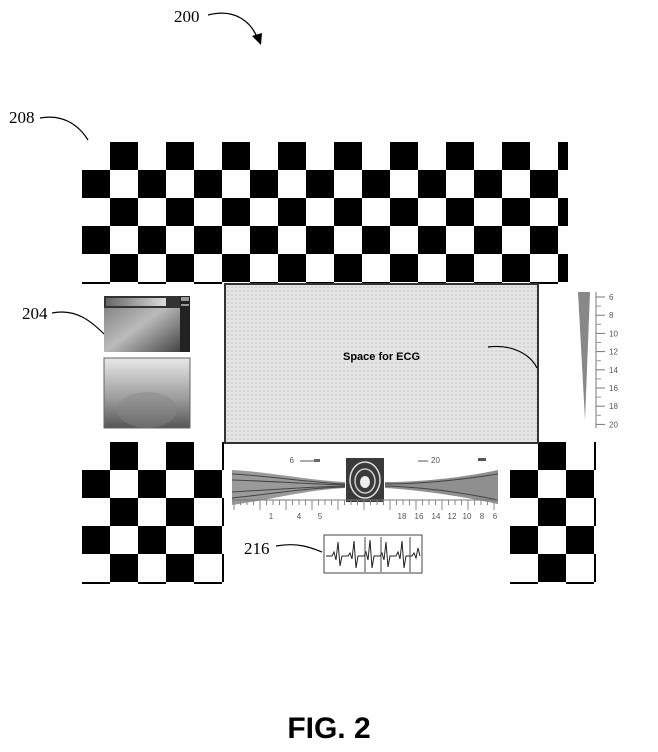  What do you see at coordinates (402, 516) in the screenshot?
I see `bottom-scale-right-label: 18` at bounding box center [402, 516].